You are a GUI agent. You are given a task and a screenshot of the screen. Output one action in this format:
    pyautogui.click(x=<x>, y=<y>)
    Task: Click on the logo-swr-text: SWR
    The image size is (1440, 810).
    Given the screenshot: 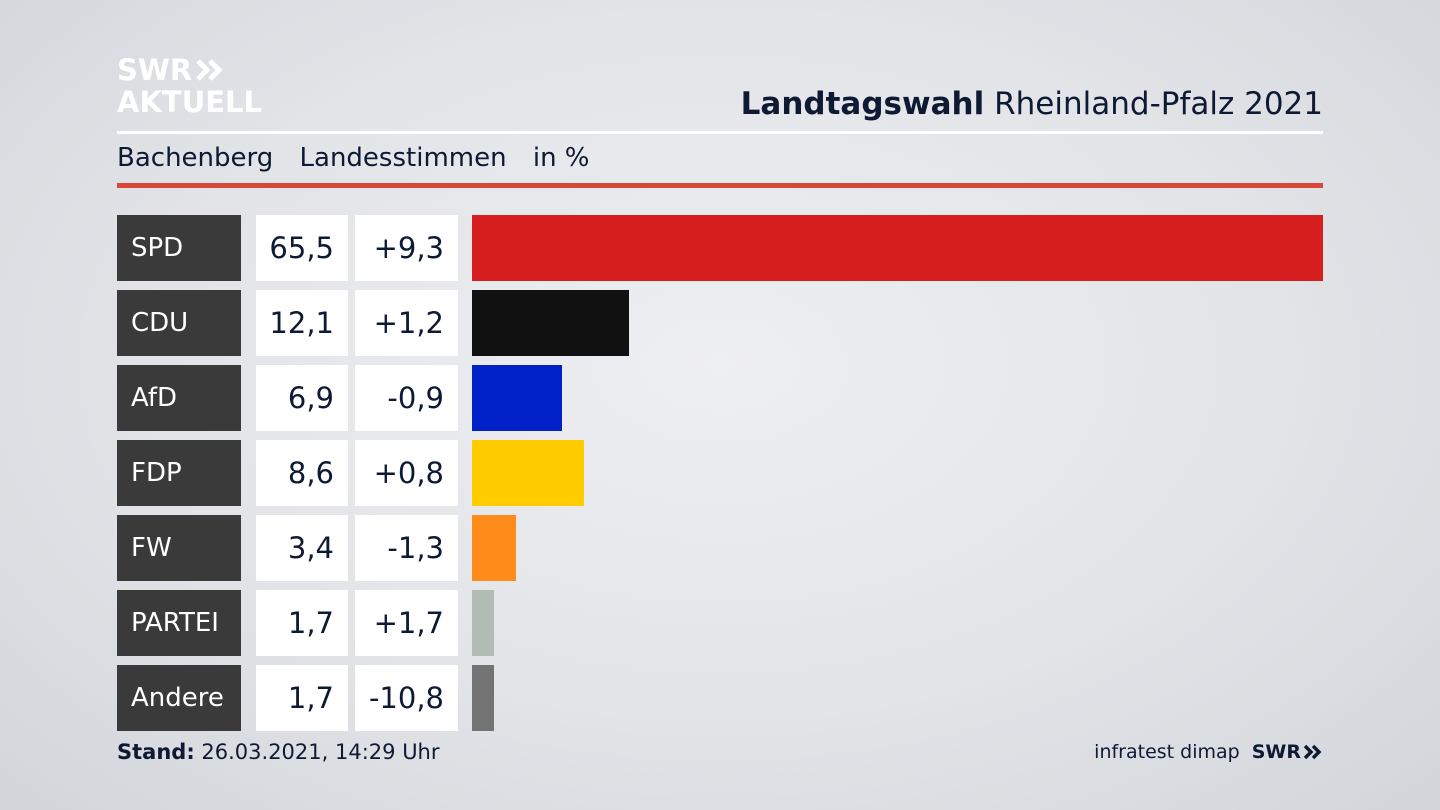 What is the action you would take?
    pyautogui.click(x=155, y=70)
    